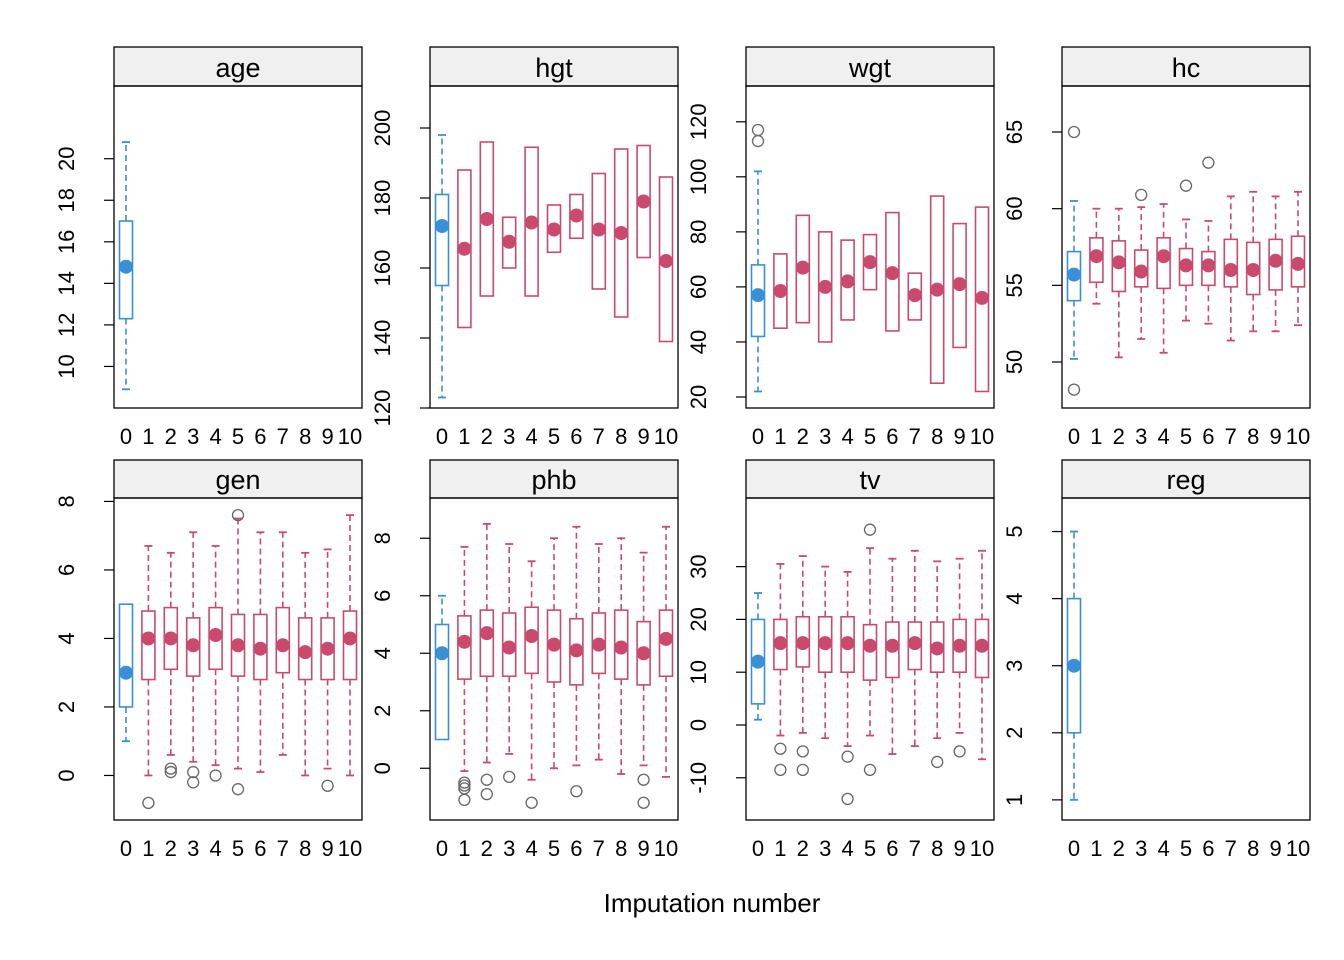 The image size is (1344, 960). What do you see at coordinates (1014, 285) in the screenshot?
I see `y-tick-label: 55` at bounding box center [1014, 285].